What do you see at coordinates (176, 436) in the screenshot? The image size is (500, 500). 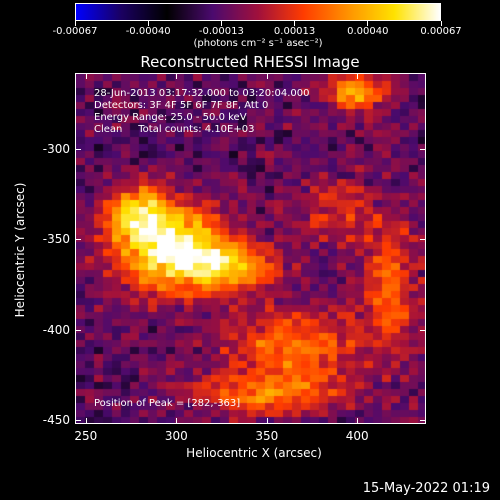 I see `x-axis-tick-label: 300` at bounding box center [176, 436].